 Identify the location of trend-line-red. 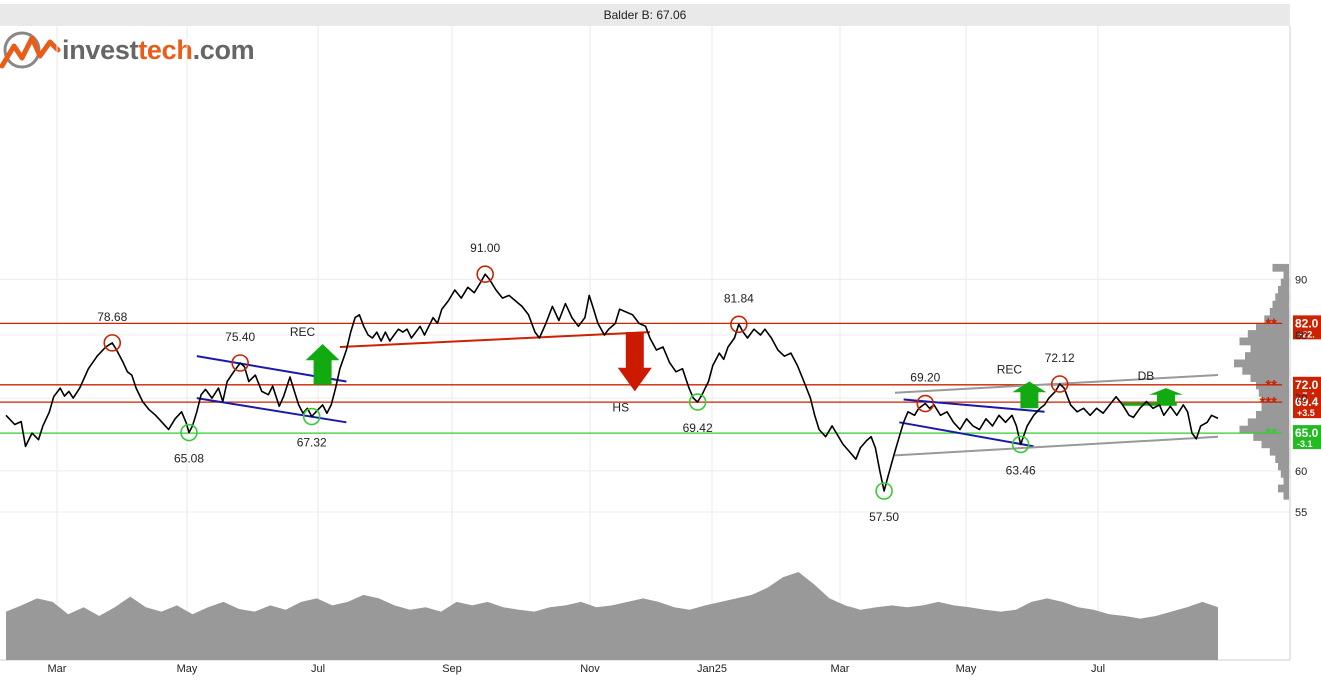
(494, 339).